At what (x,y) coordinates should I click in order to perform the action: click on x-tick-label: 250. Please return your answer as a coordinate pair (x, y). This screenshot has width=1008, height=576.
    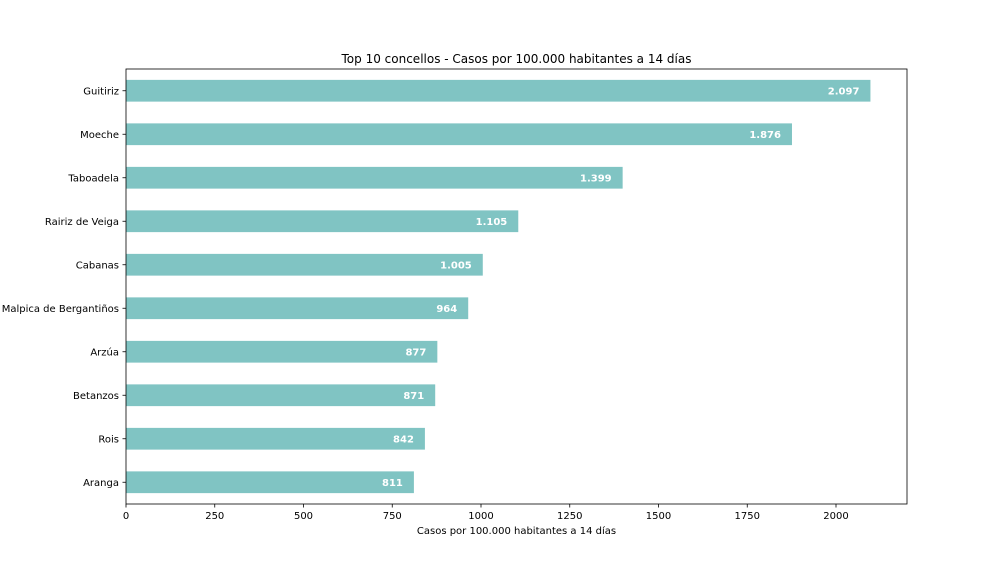
    Looking at the image, I should click on (214, 516).